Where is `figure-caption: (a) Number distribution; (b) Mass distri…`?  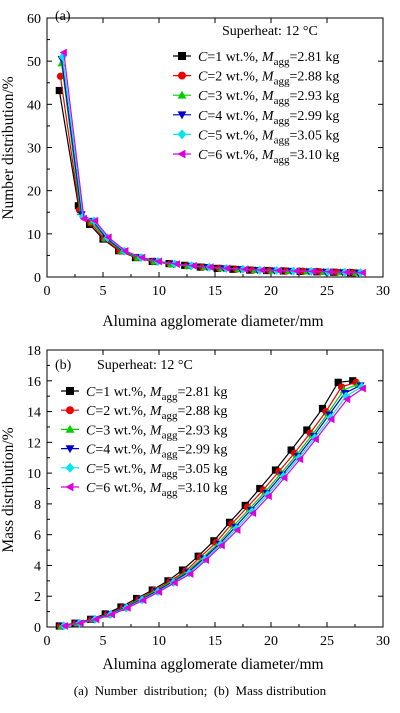
figure-caption: (a) Number distribution; (b) Mass distri… is located at coordinates (200, 690).